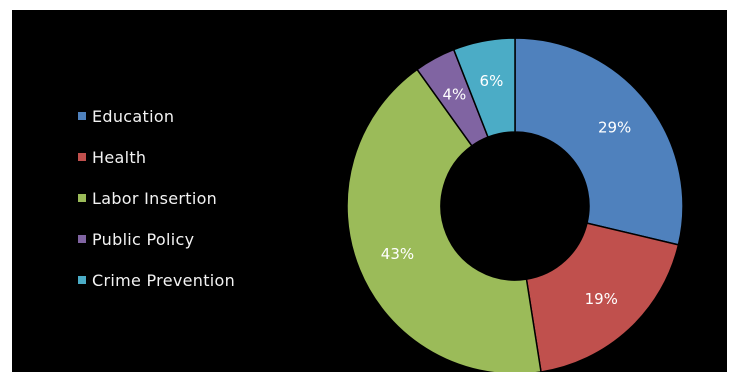 This screenshot has height=381, width=739. Describe the element at coordinates (143, 239) in the screenshot. I see `legend-label-public-policy: Public Policy` at that location.